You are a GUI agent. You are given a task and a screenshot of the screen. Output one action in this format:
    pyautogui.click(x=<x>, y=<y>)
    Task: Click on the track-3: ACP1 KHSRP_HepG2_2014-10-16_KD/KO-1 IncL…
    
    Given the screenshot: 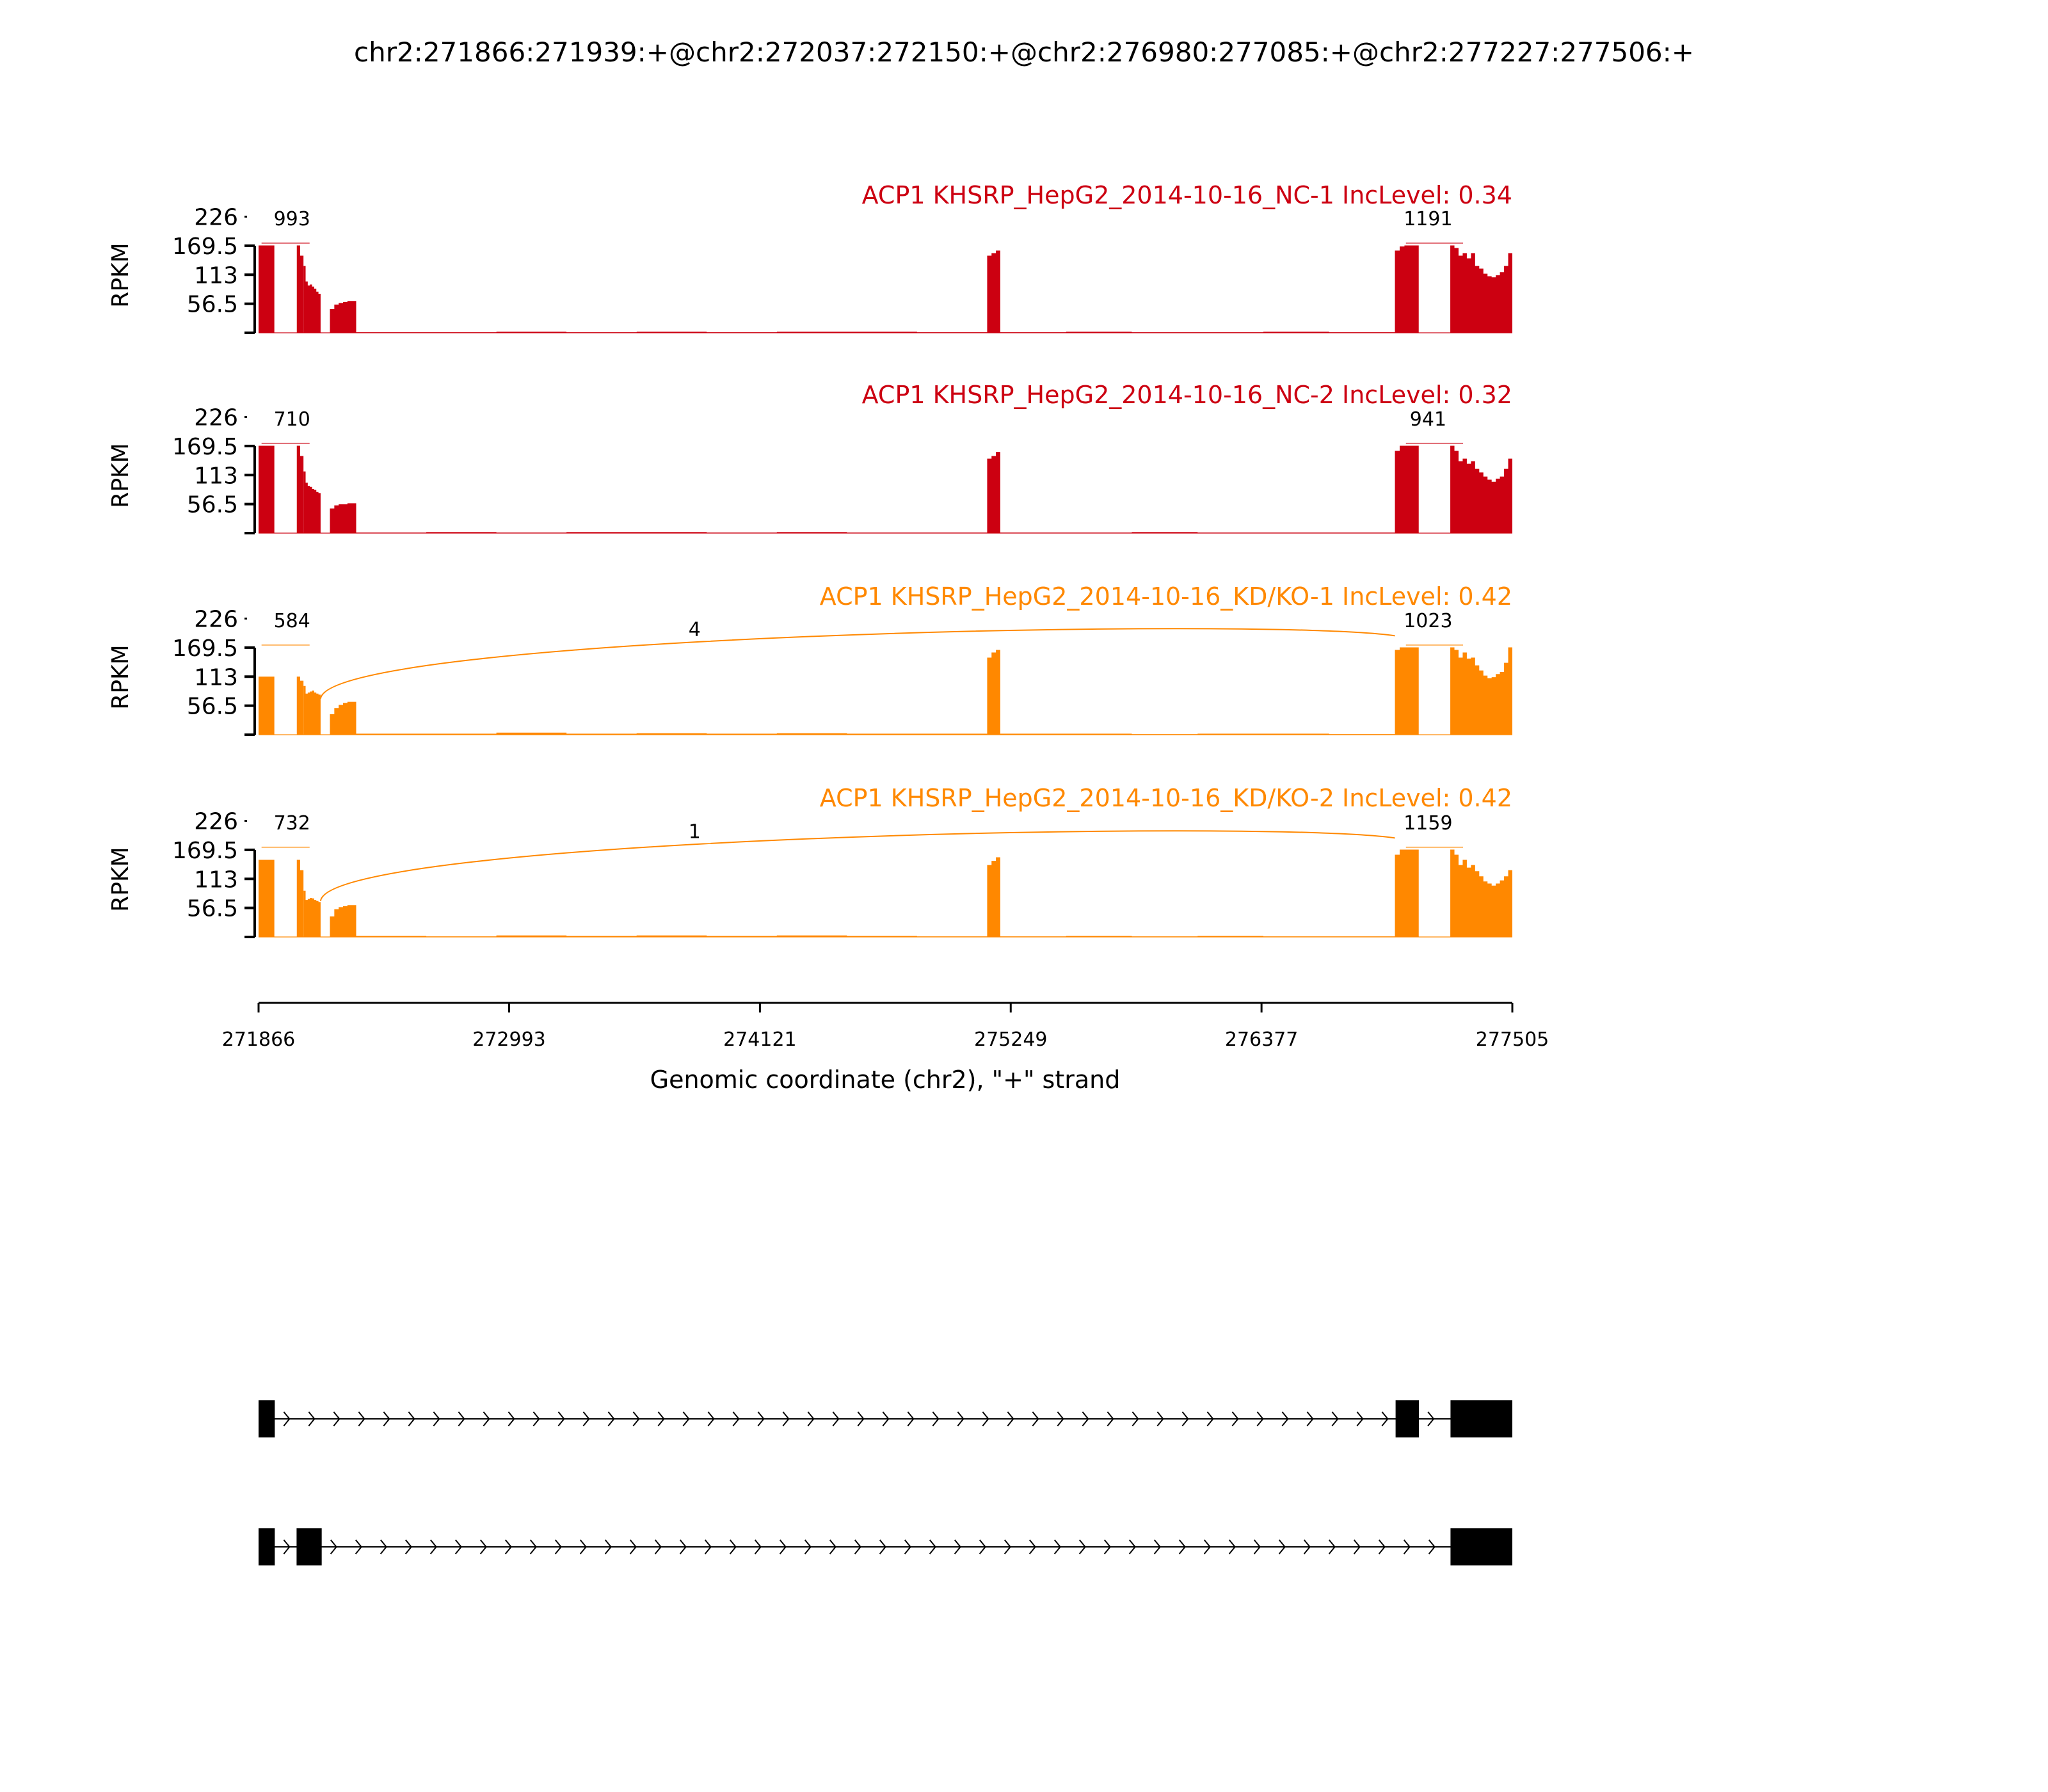 What is the action you would take?
    pyautogui.click(x=810, y=659)
    